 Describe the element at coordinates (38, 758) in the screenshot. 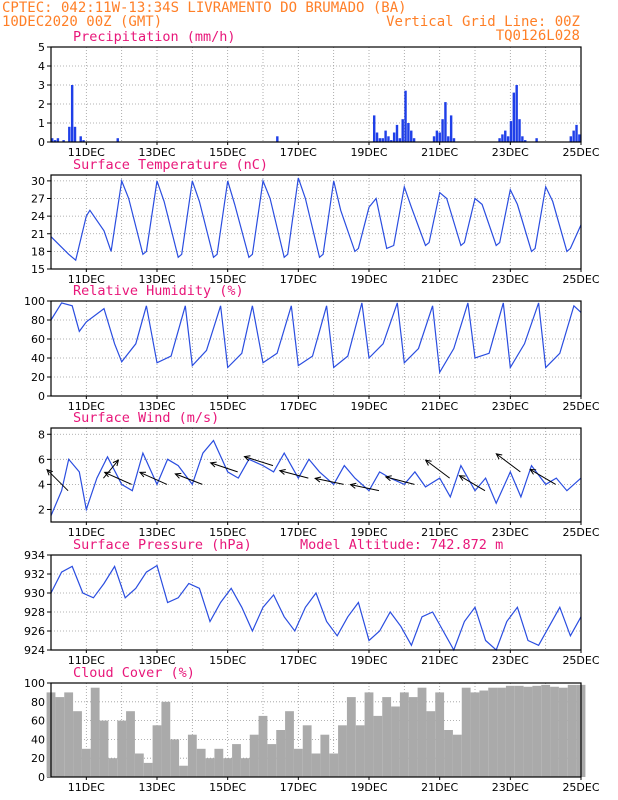

I see `y-tick-label: 20` at that location.